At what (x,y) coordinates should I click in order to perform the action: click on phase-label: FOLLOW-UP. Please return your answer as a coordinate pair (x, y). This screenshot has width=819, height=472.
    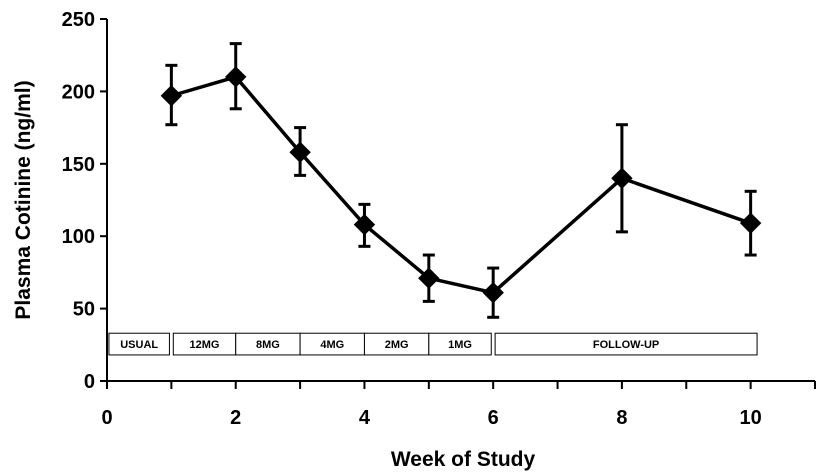
    Looking at the image, I should click on (626, 345).